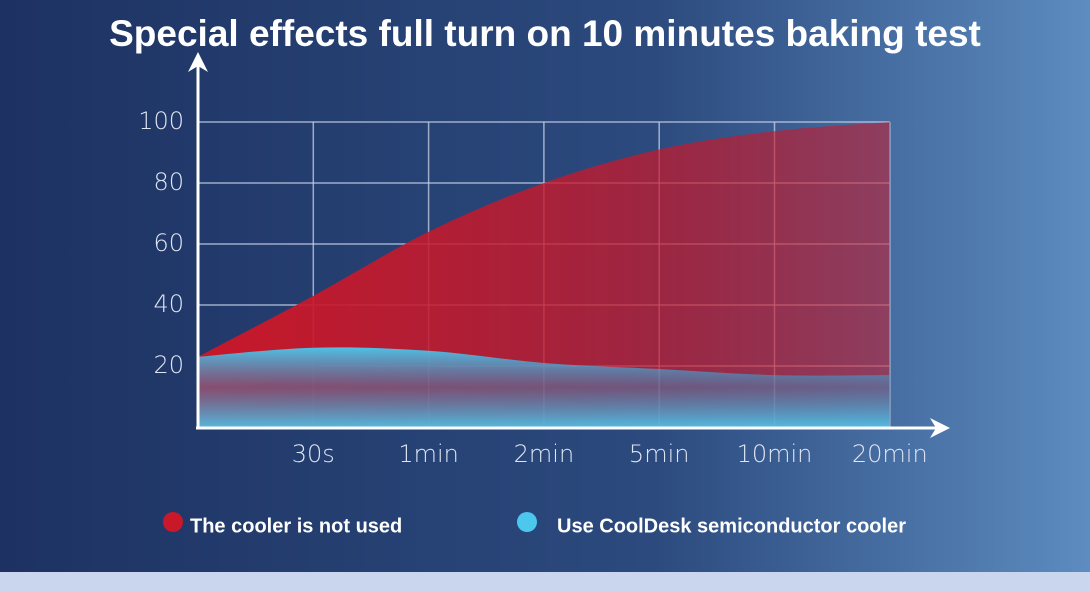 The image size is (1090, 592). I want to click on legend-label: Use CoolDesk semiconductor cooler, so click(731, 526).